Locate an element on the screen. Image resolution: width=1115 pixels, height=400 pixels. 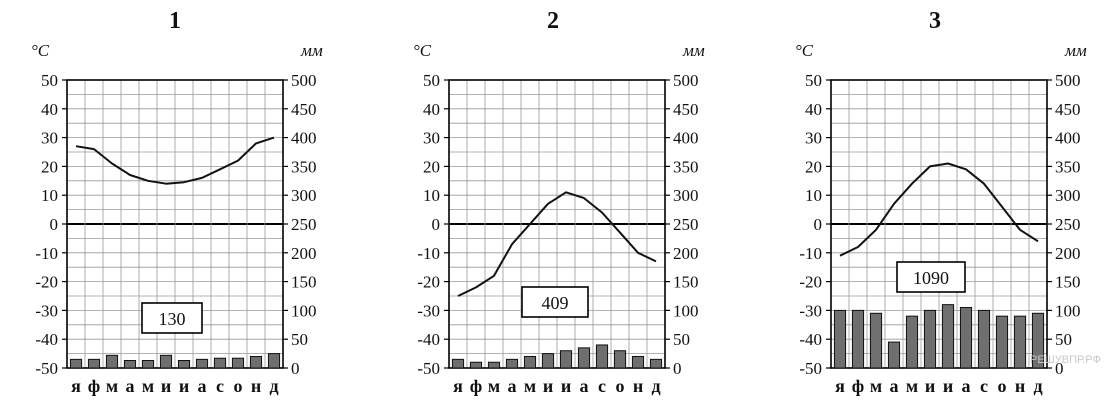
right-tick-label: 250 is located at coordinates (304, 224).